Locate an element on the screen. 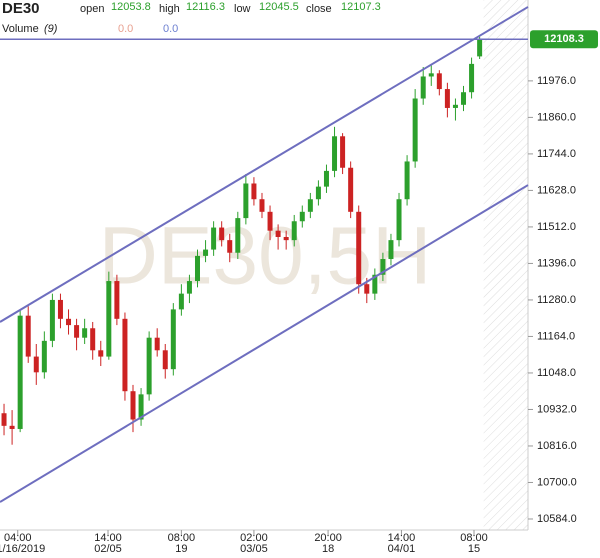  plot-background is located at coordinates (505, 265).